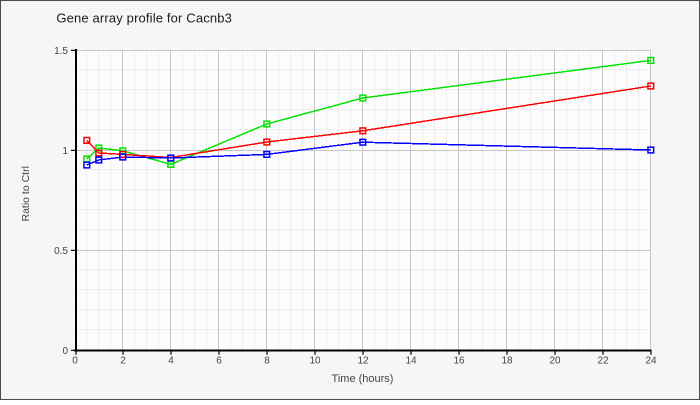 This screenshot has height=405, width=700. I want to click on svg-text: 4, so click(171, 361).